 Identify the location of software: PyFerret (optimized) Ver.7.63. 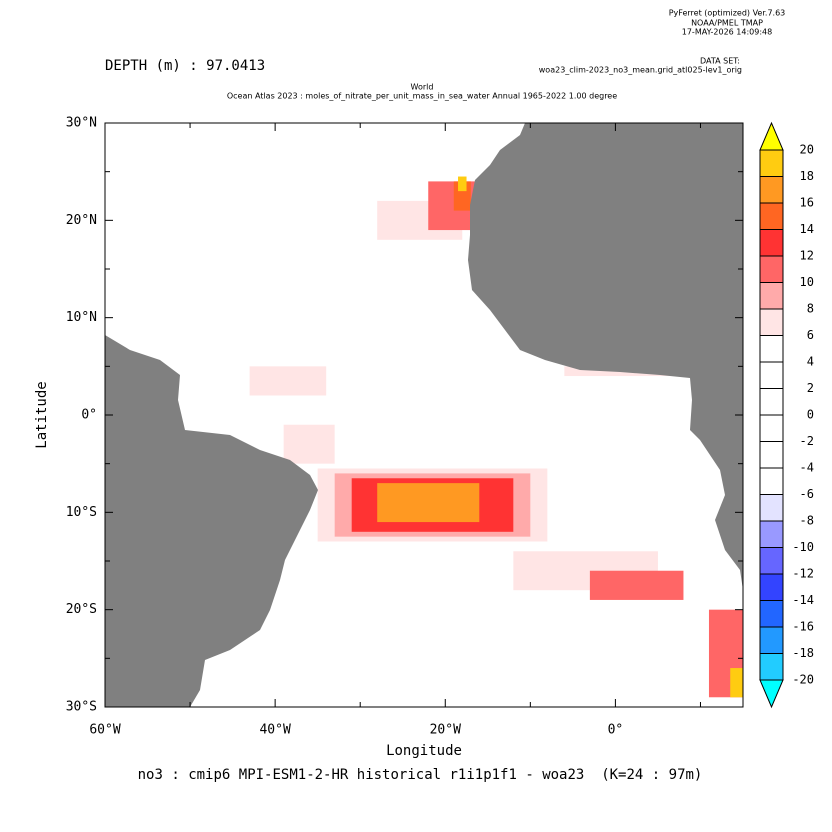
(727, 13).